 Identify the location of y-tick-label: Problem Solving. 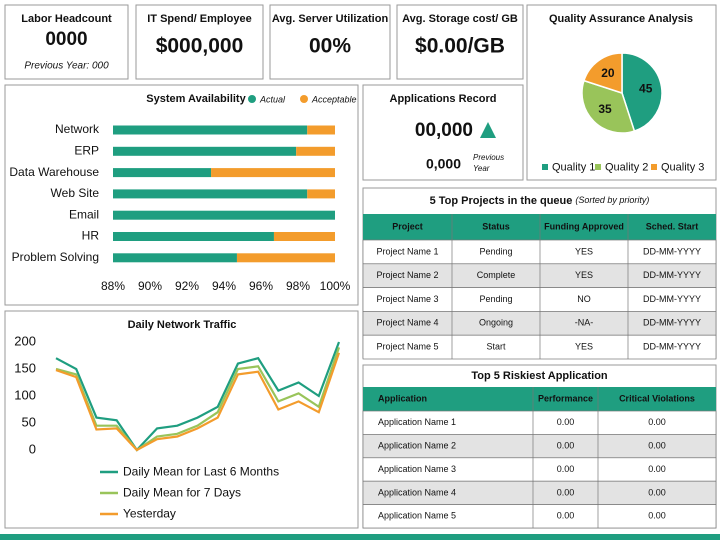
(55, 257).